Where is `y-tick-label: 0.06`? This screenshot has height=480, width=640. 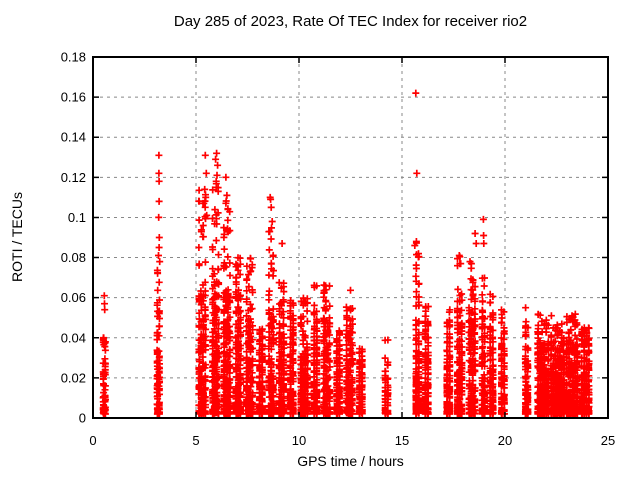
y-tick-label: 0.06 is located at coordinates (73, 297).